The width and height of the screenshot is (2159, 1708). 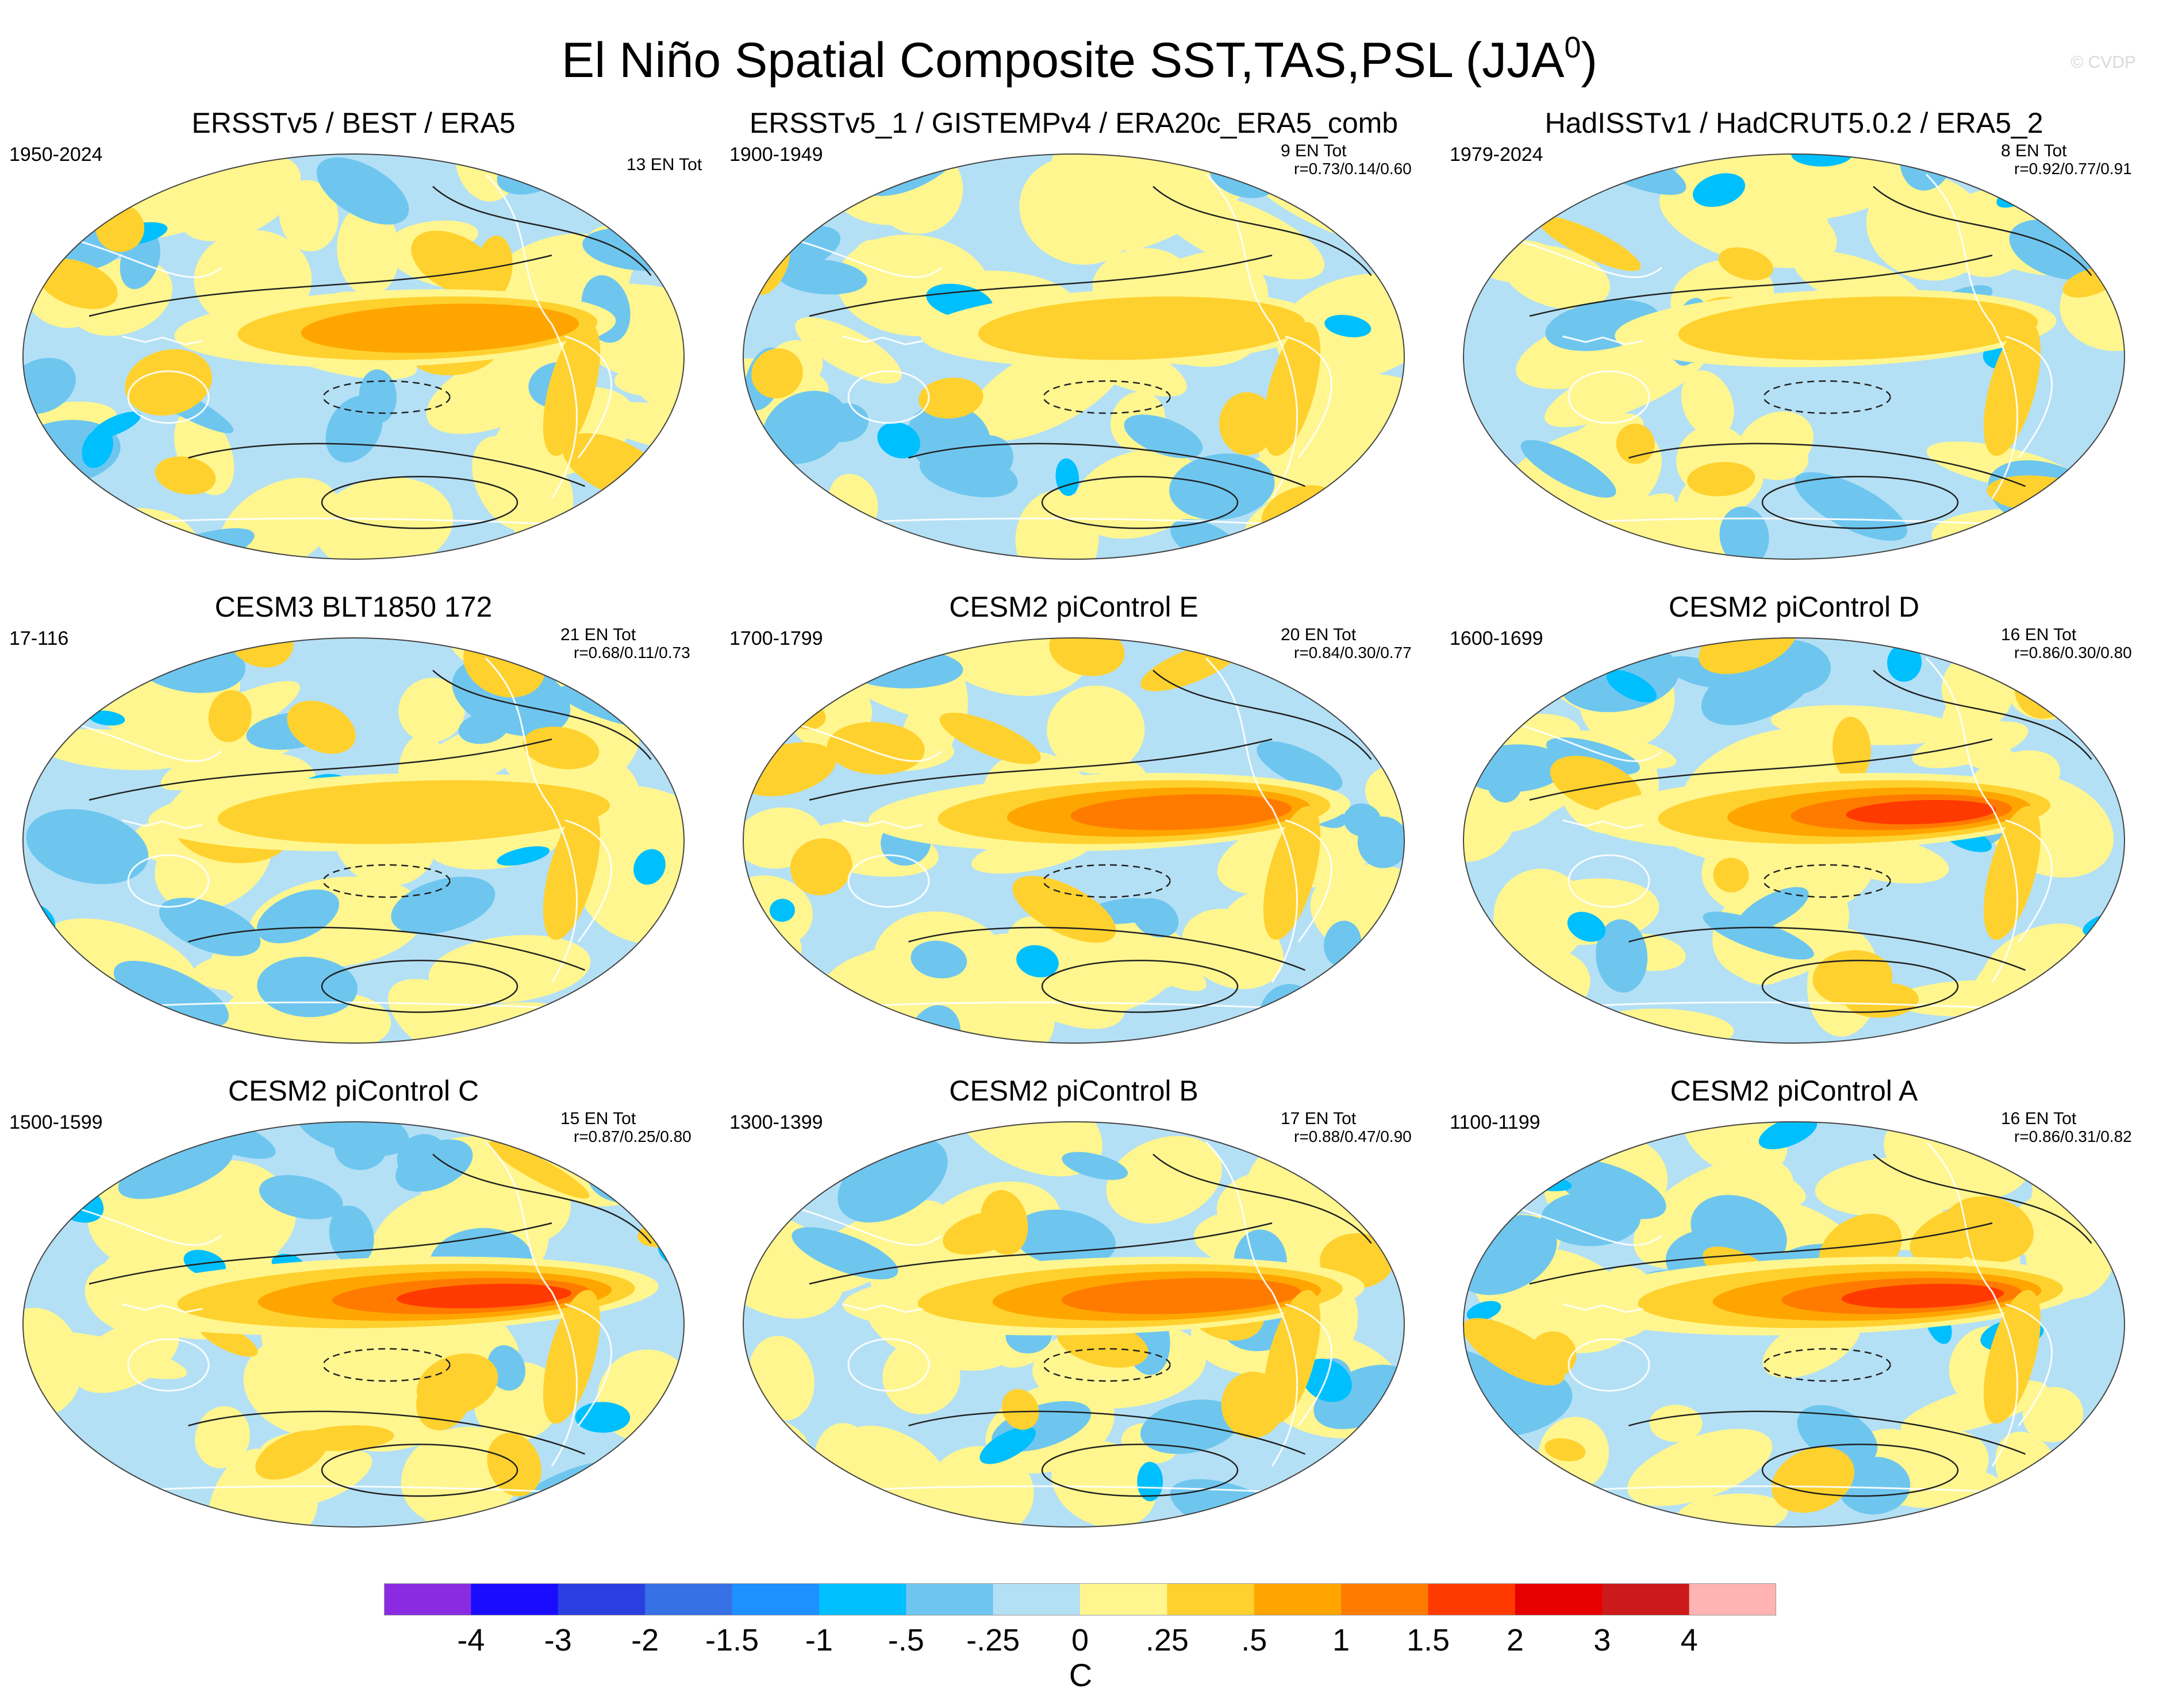 What do you see at coordinates (598, 1118) in the screenshot?
I see `panel-event-count: 15 EN Tot` at bounding box center [598, 1118].